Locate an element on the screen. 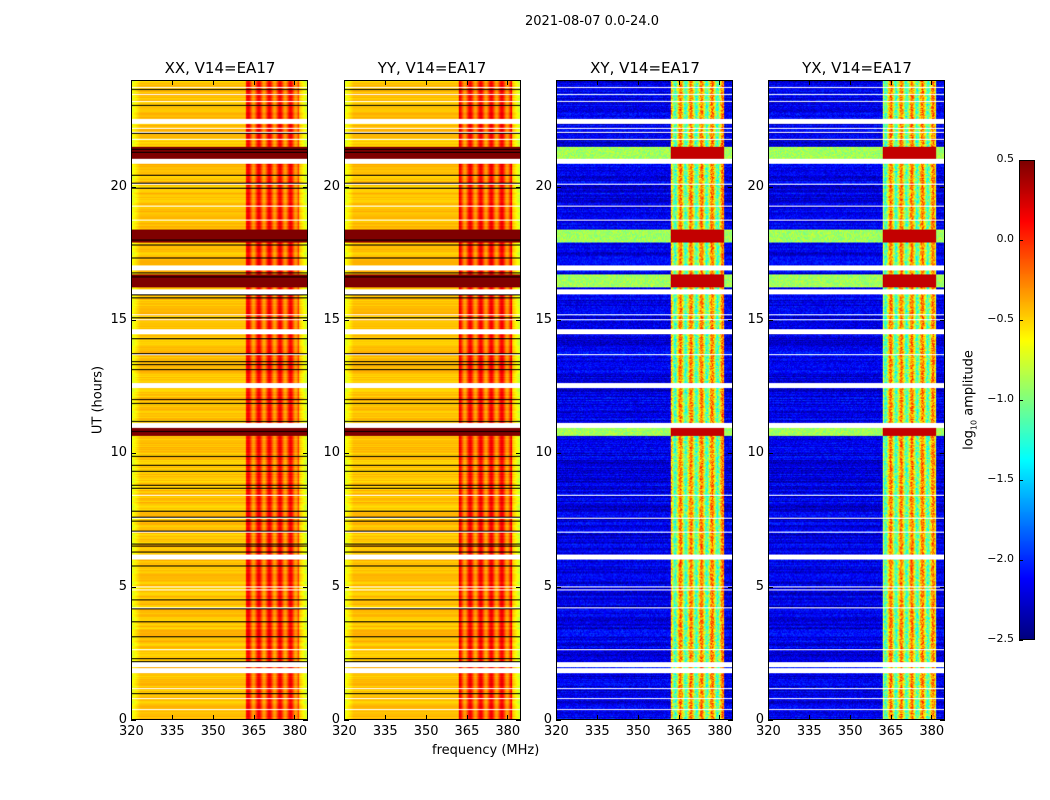 The image size is (1050, 800). figure-title: 2021-08-07 0.0-24.0 is located at coordinates (592, 21).